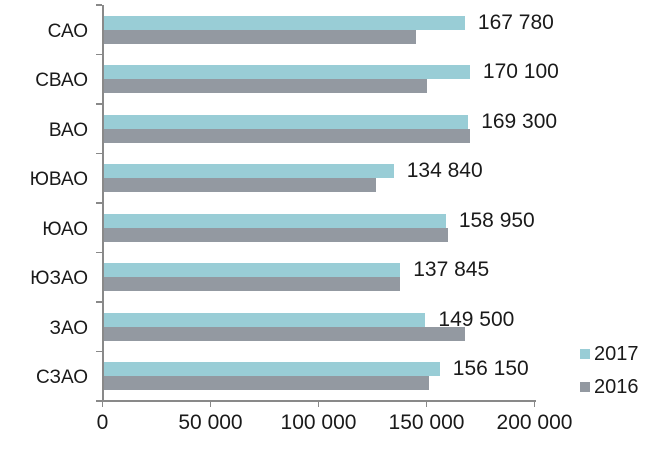 This screenshot has width=655, height=474. What do you see at coordinates (426, 422) in the screenshot?
I see `x-tick-label: 150 000` at bounding box center [426, 422].